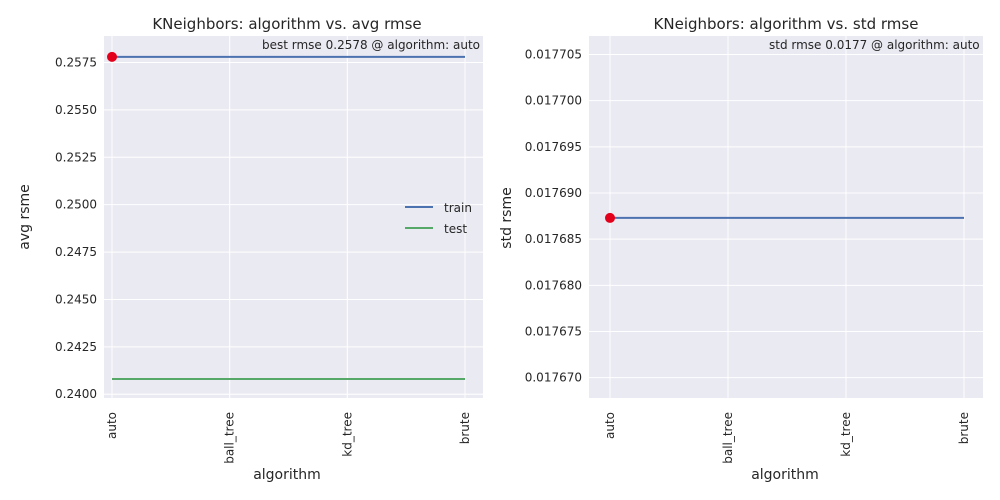 This screenshot has height=500, width=1000. I want to click on avg-rmse-y-axis-label: avg rsme, so click(25, 217).